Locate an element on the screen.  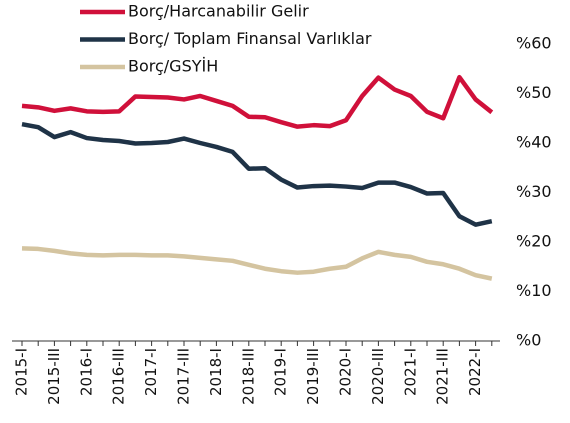
x-tick-label: 2018-III is located at coordinates (248, 376).